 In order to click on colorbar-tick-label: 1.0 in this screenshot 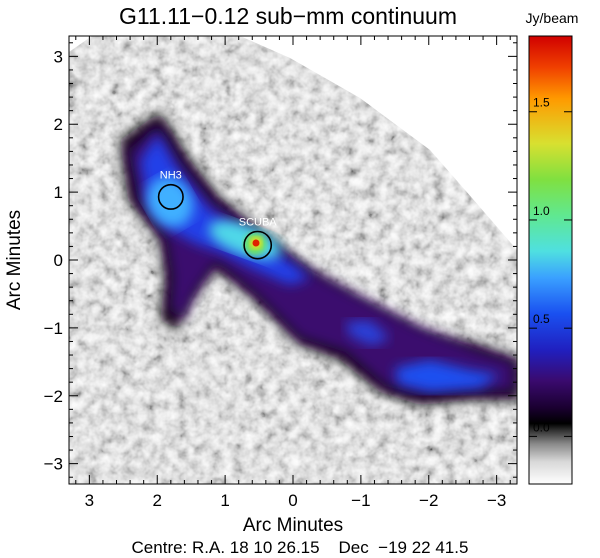, I will do `click(541, 211)`.